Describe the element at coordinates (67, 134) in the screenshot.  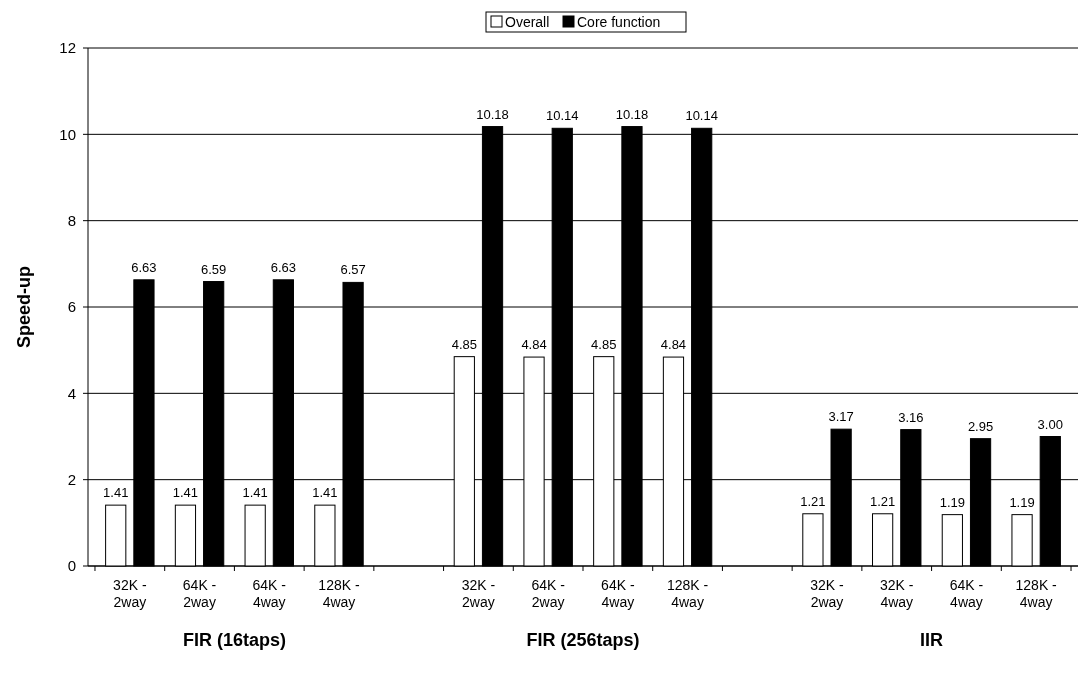
I see `y-tick-label: 10` at that location.